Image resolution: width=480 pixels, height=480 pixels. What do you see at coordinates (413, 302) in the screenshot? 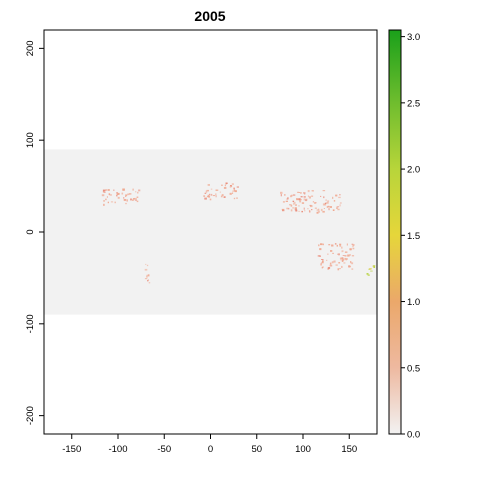
I see `legend-tick-label: 1.0` at bounding box center [413, 302].